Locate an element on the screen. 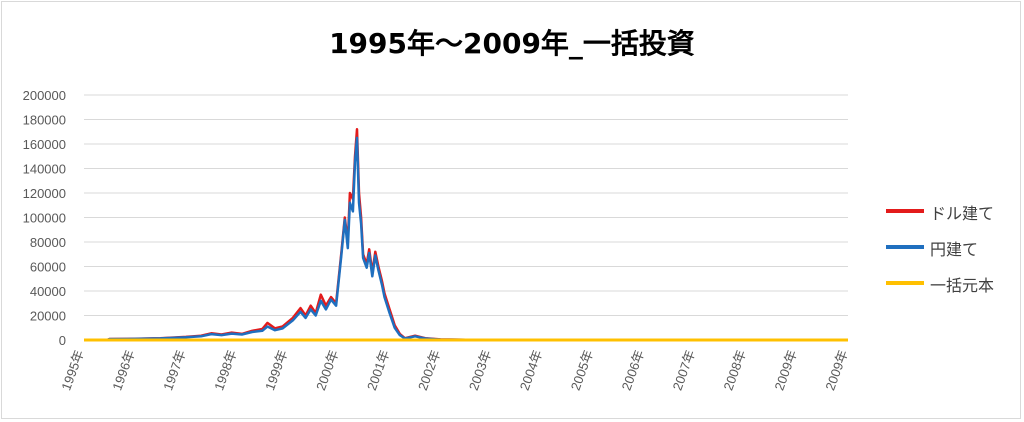 The width and height of the screenshot is (1024, 422). x-tick-label: 2001年 is located at coordinates (378, 370).